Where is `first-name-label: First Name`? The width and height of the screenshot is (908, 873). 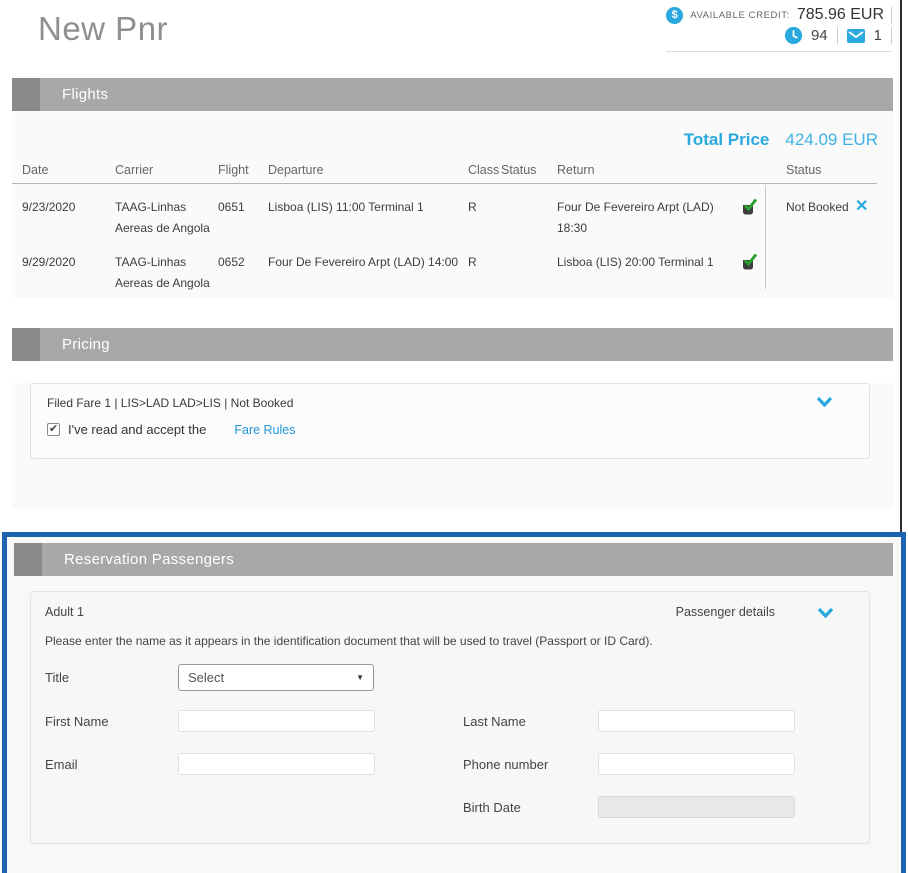 first-name-label: First Name is located at coordinates (77, 721).